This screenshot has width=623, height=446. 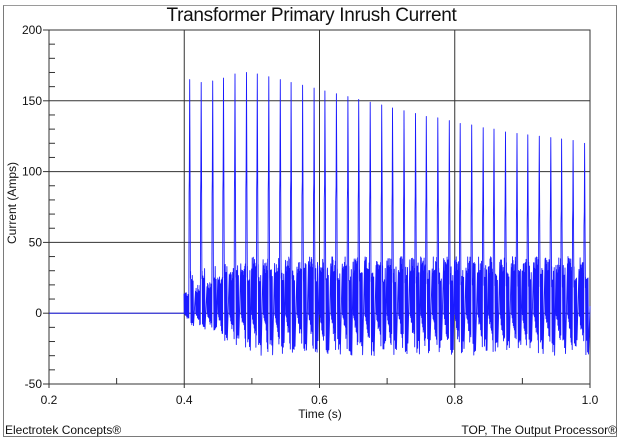 I want to click on svg-text: 0.2, so click(x=49, y=400).